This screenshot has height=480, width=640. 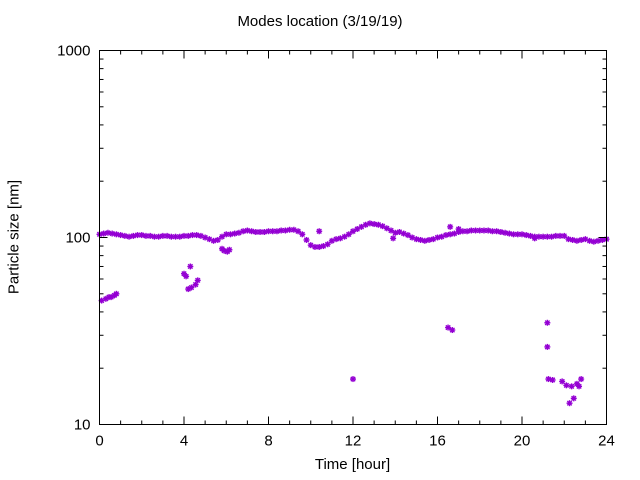 I want to click on x-tick-label: 12, so click(x=353, y=441).